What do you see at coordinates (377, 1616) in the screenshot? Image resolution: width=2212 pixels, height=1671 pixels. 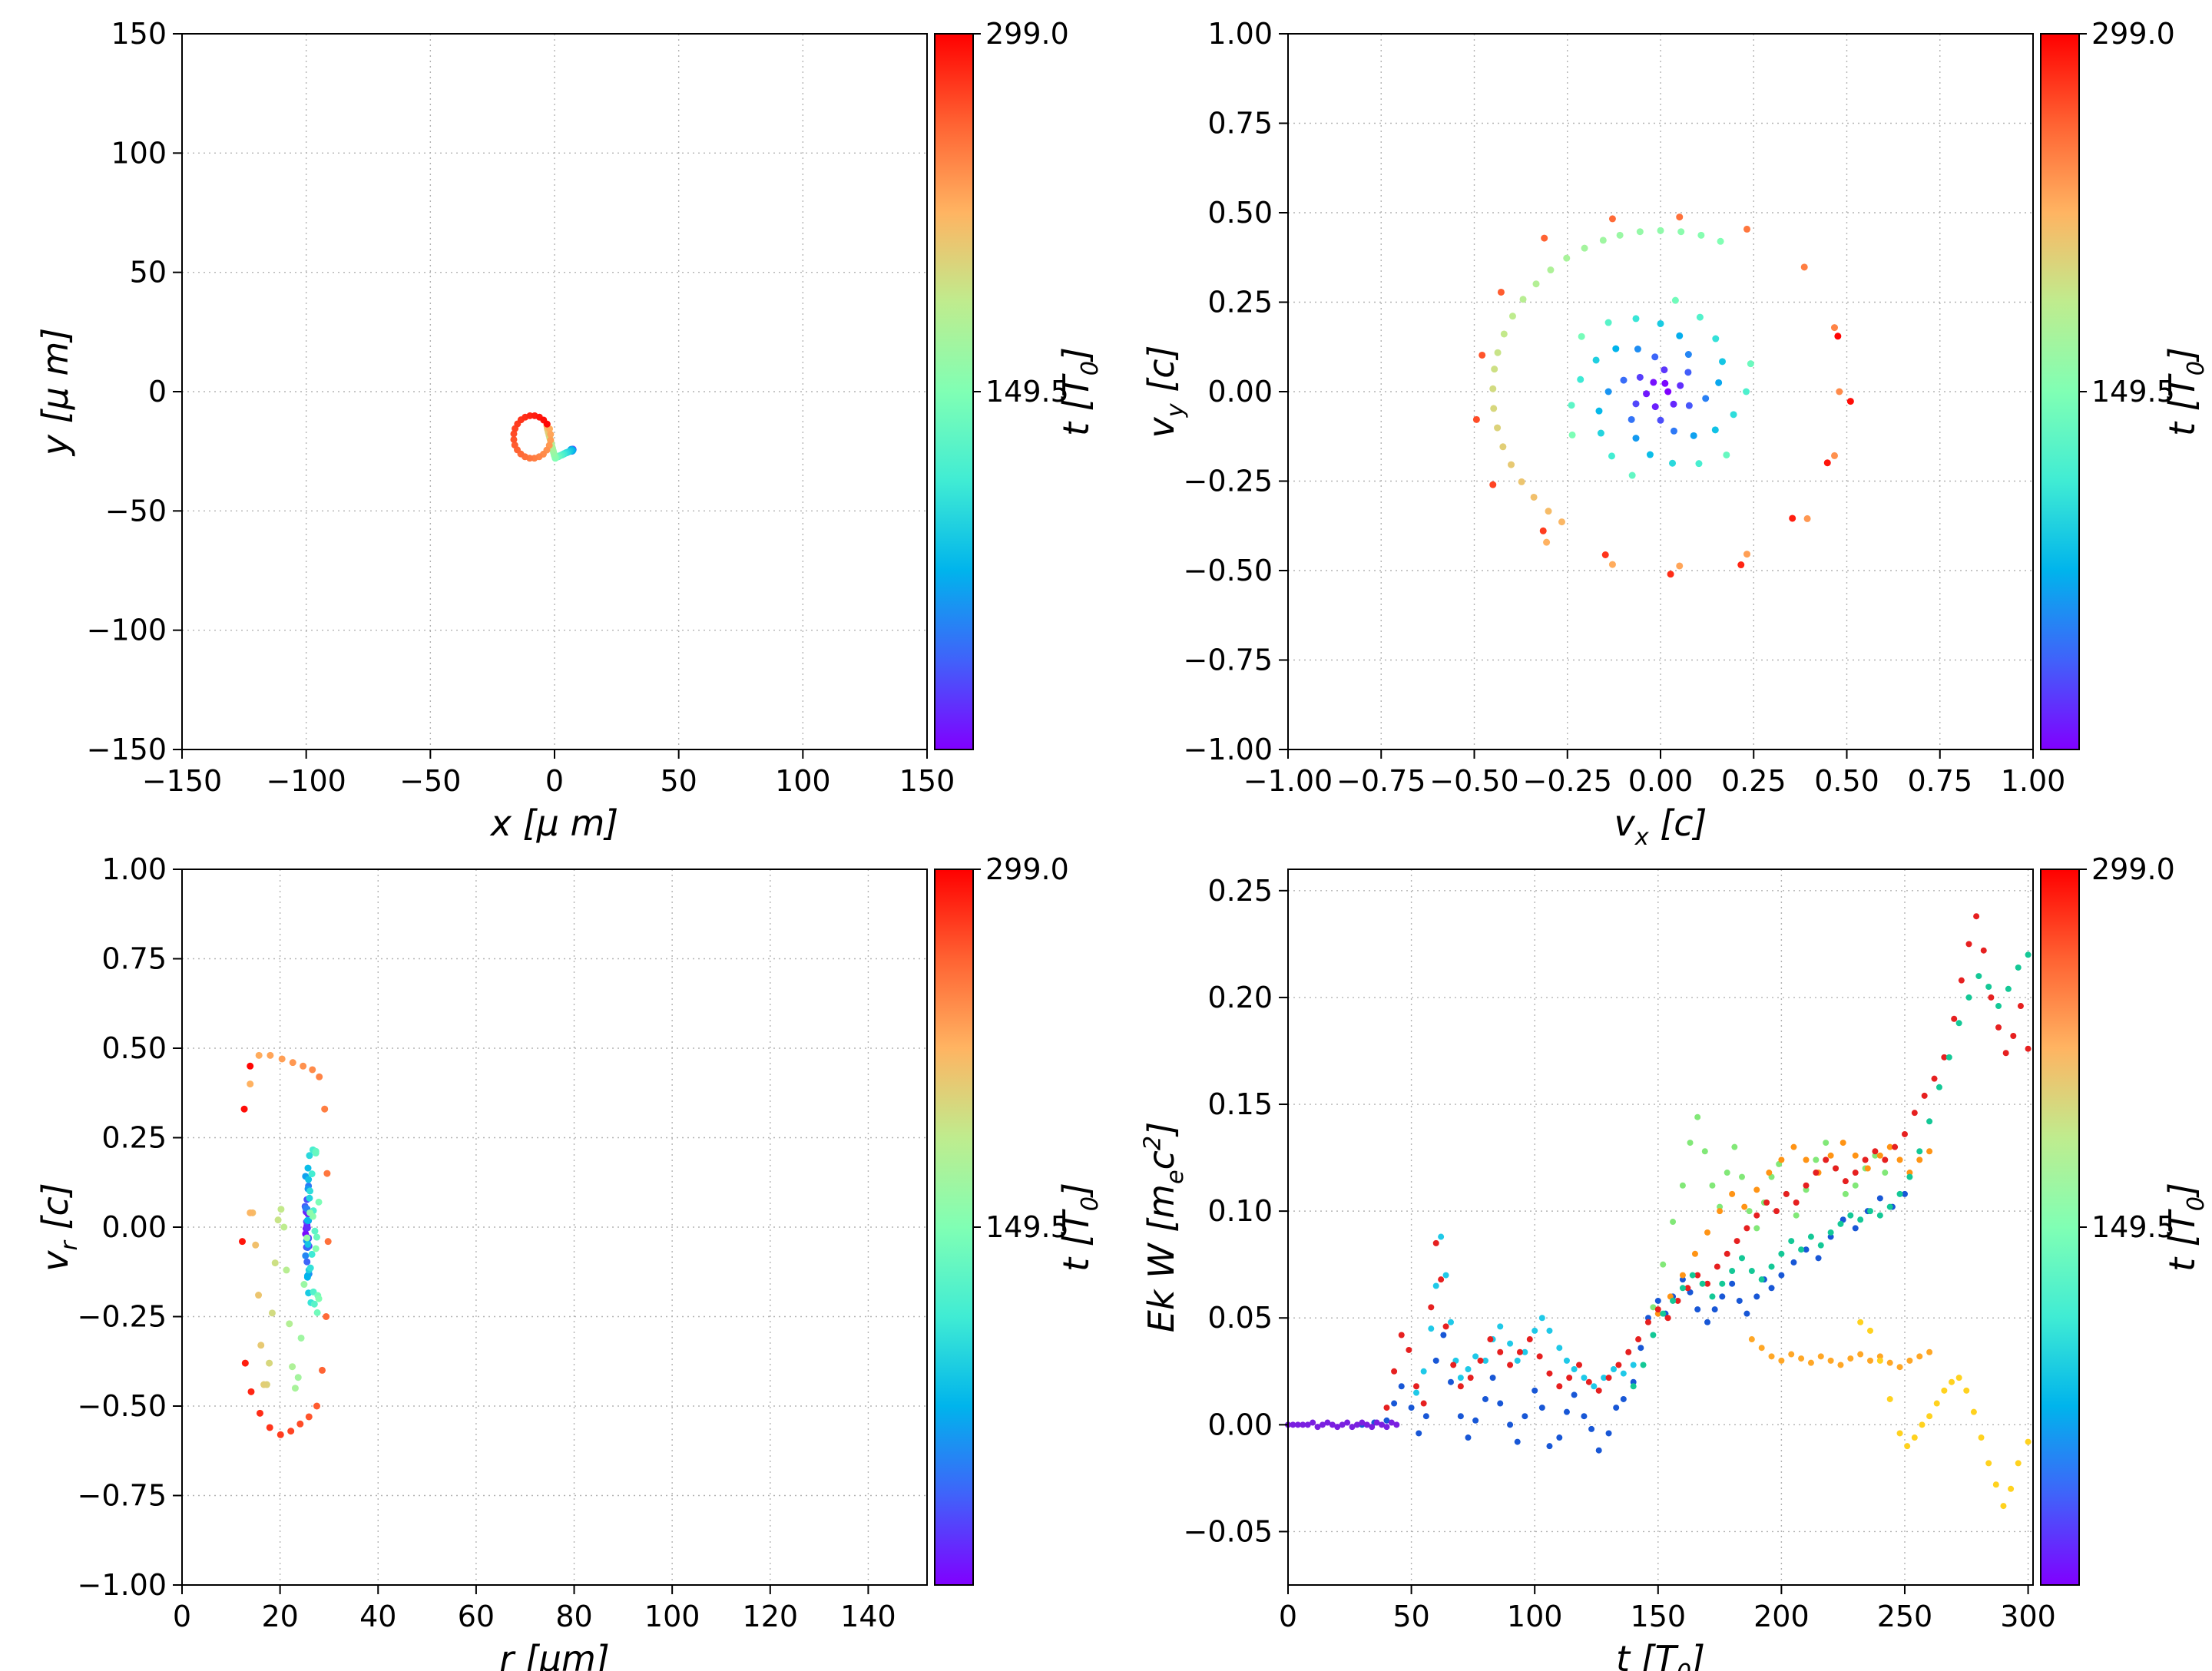 I see `x-tick-label: 40` at bounding box center [377, 1616].